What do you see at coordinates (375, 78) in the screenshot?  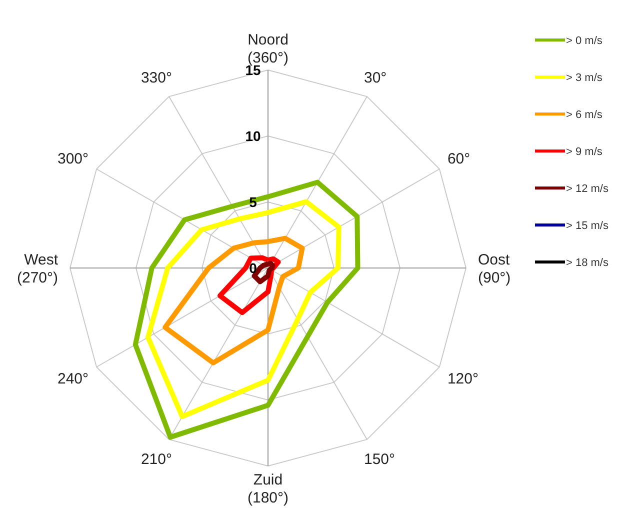 I see `spoke-label: 30°` at bounding box center [375, 78].